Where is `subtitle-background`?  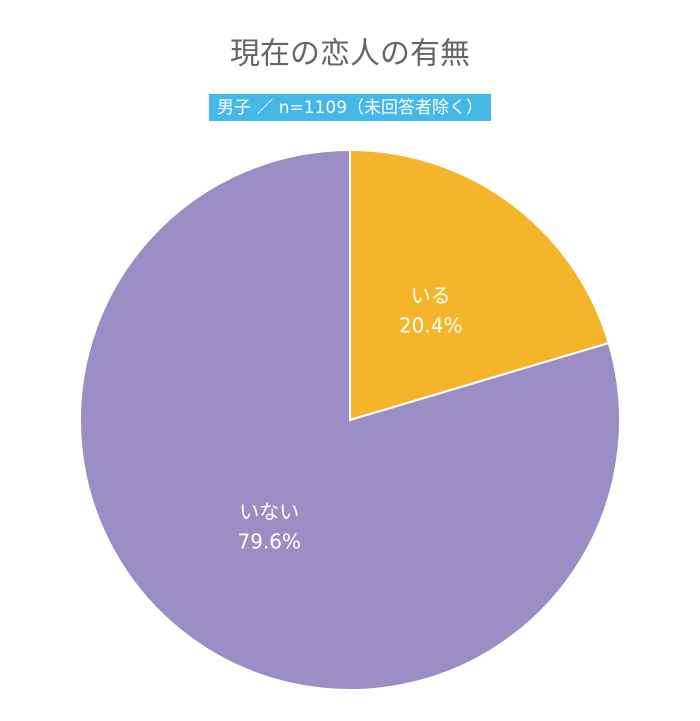 subtitle-background is located at coordinates (350, 107).